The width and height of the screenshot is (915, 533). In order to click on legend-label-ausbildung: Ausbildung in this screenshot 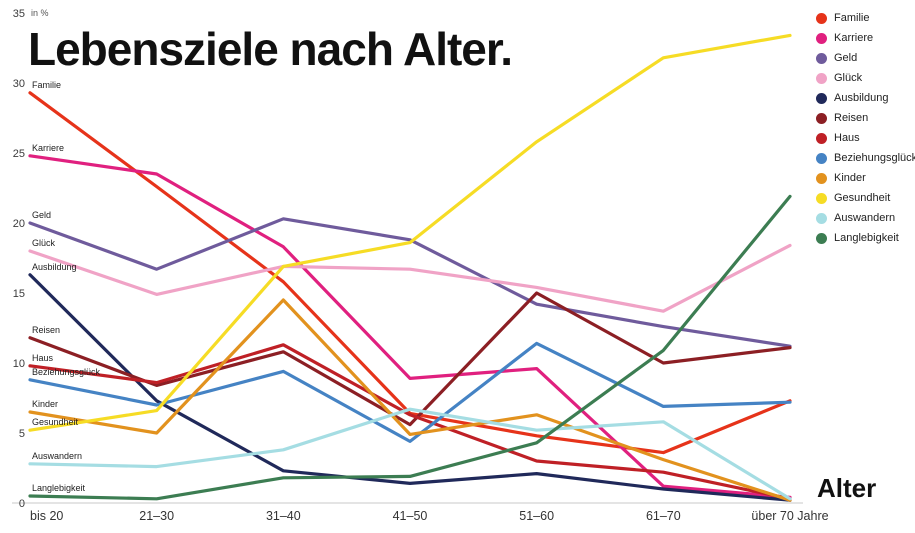, I will do `click(861, 98)`.